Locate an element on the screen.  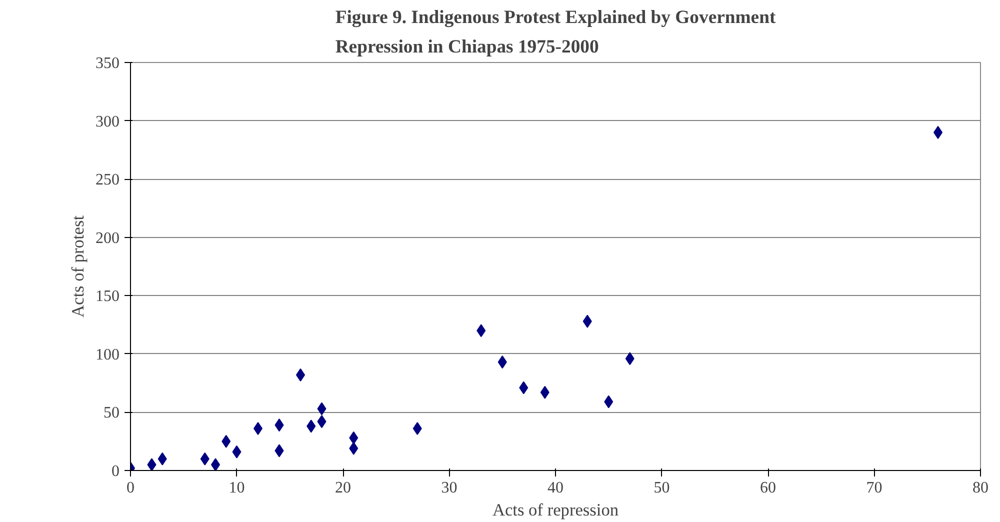
x-tick-label: 50 is located at coordinates (662, 488).